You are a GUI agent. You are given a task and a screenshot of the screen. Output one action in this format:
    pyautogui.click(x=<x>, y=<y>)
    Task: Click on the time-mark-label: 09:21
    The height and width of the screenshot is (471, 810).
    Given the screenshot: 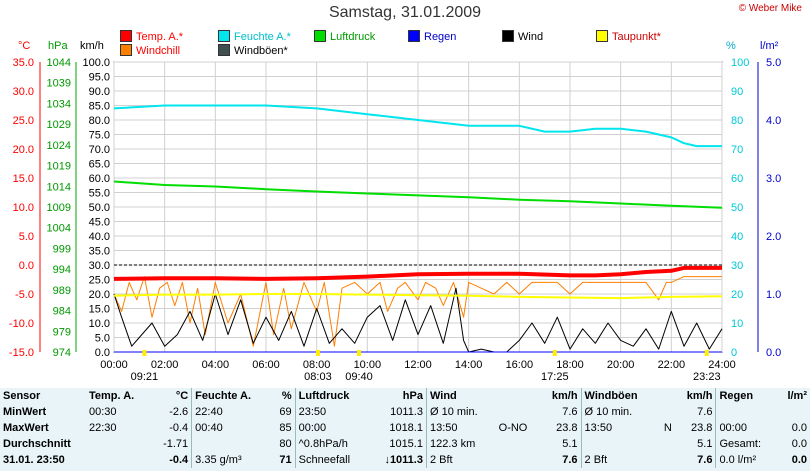 What is the action you would take?
    pyautogui.click(x=145, y=377)
    